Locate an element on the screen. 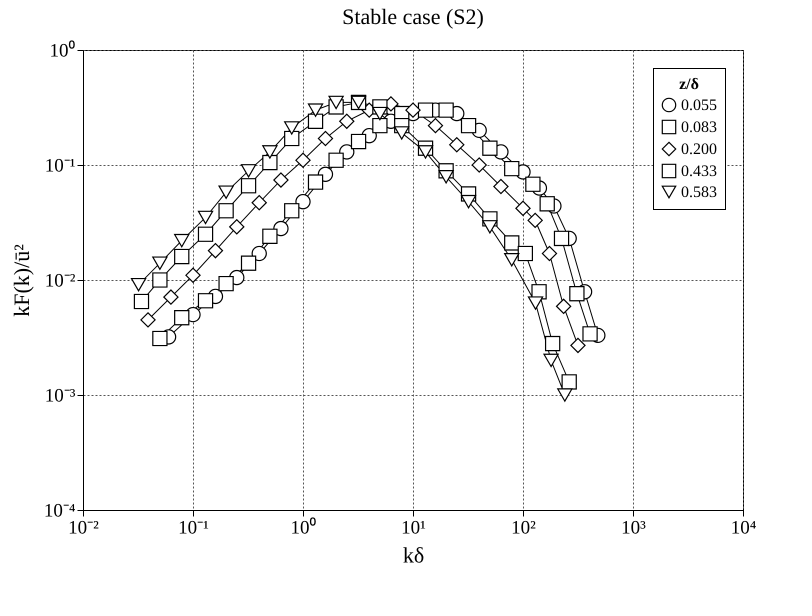 This screenshot has height=616, width=812. legend-label: 0.583 is located at coordinates (699, 192).